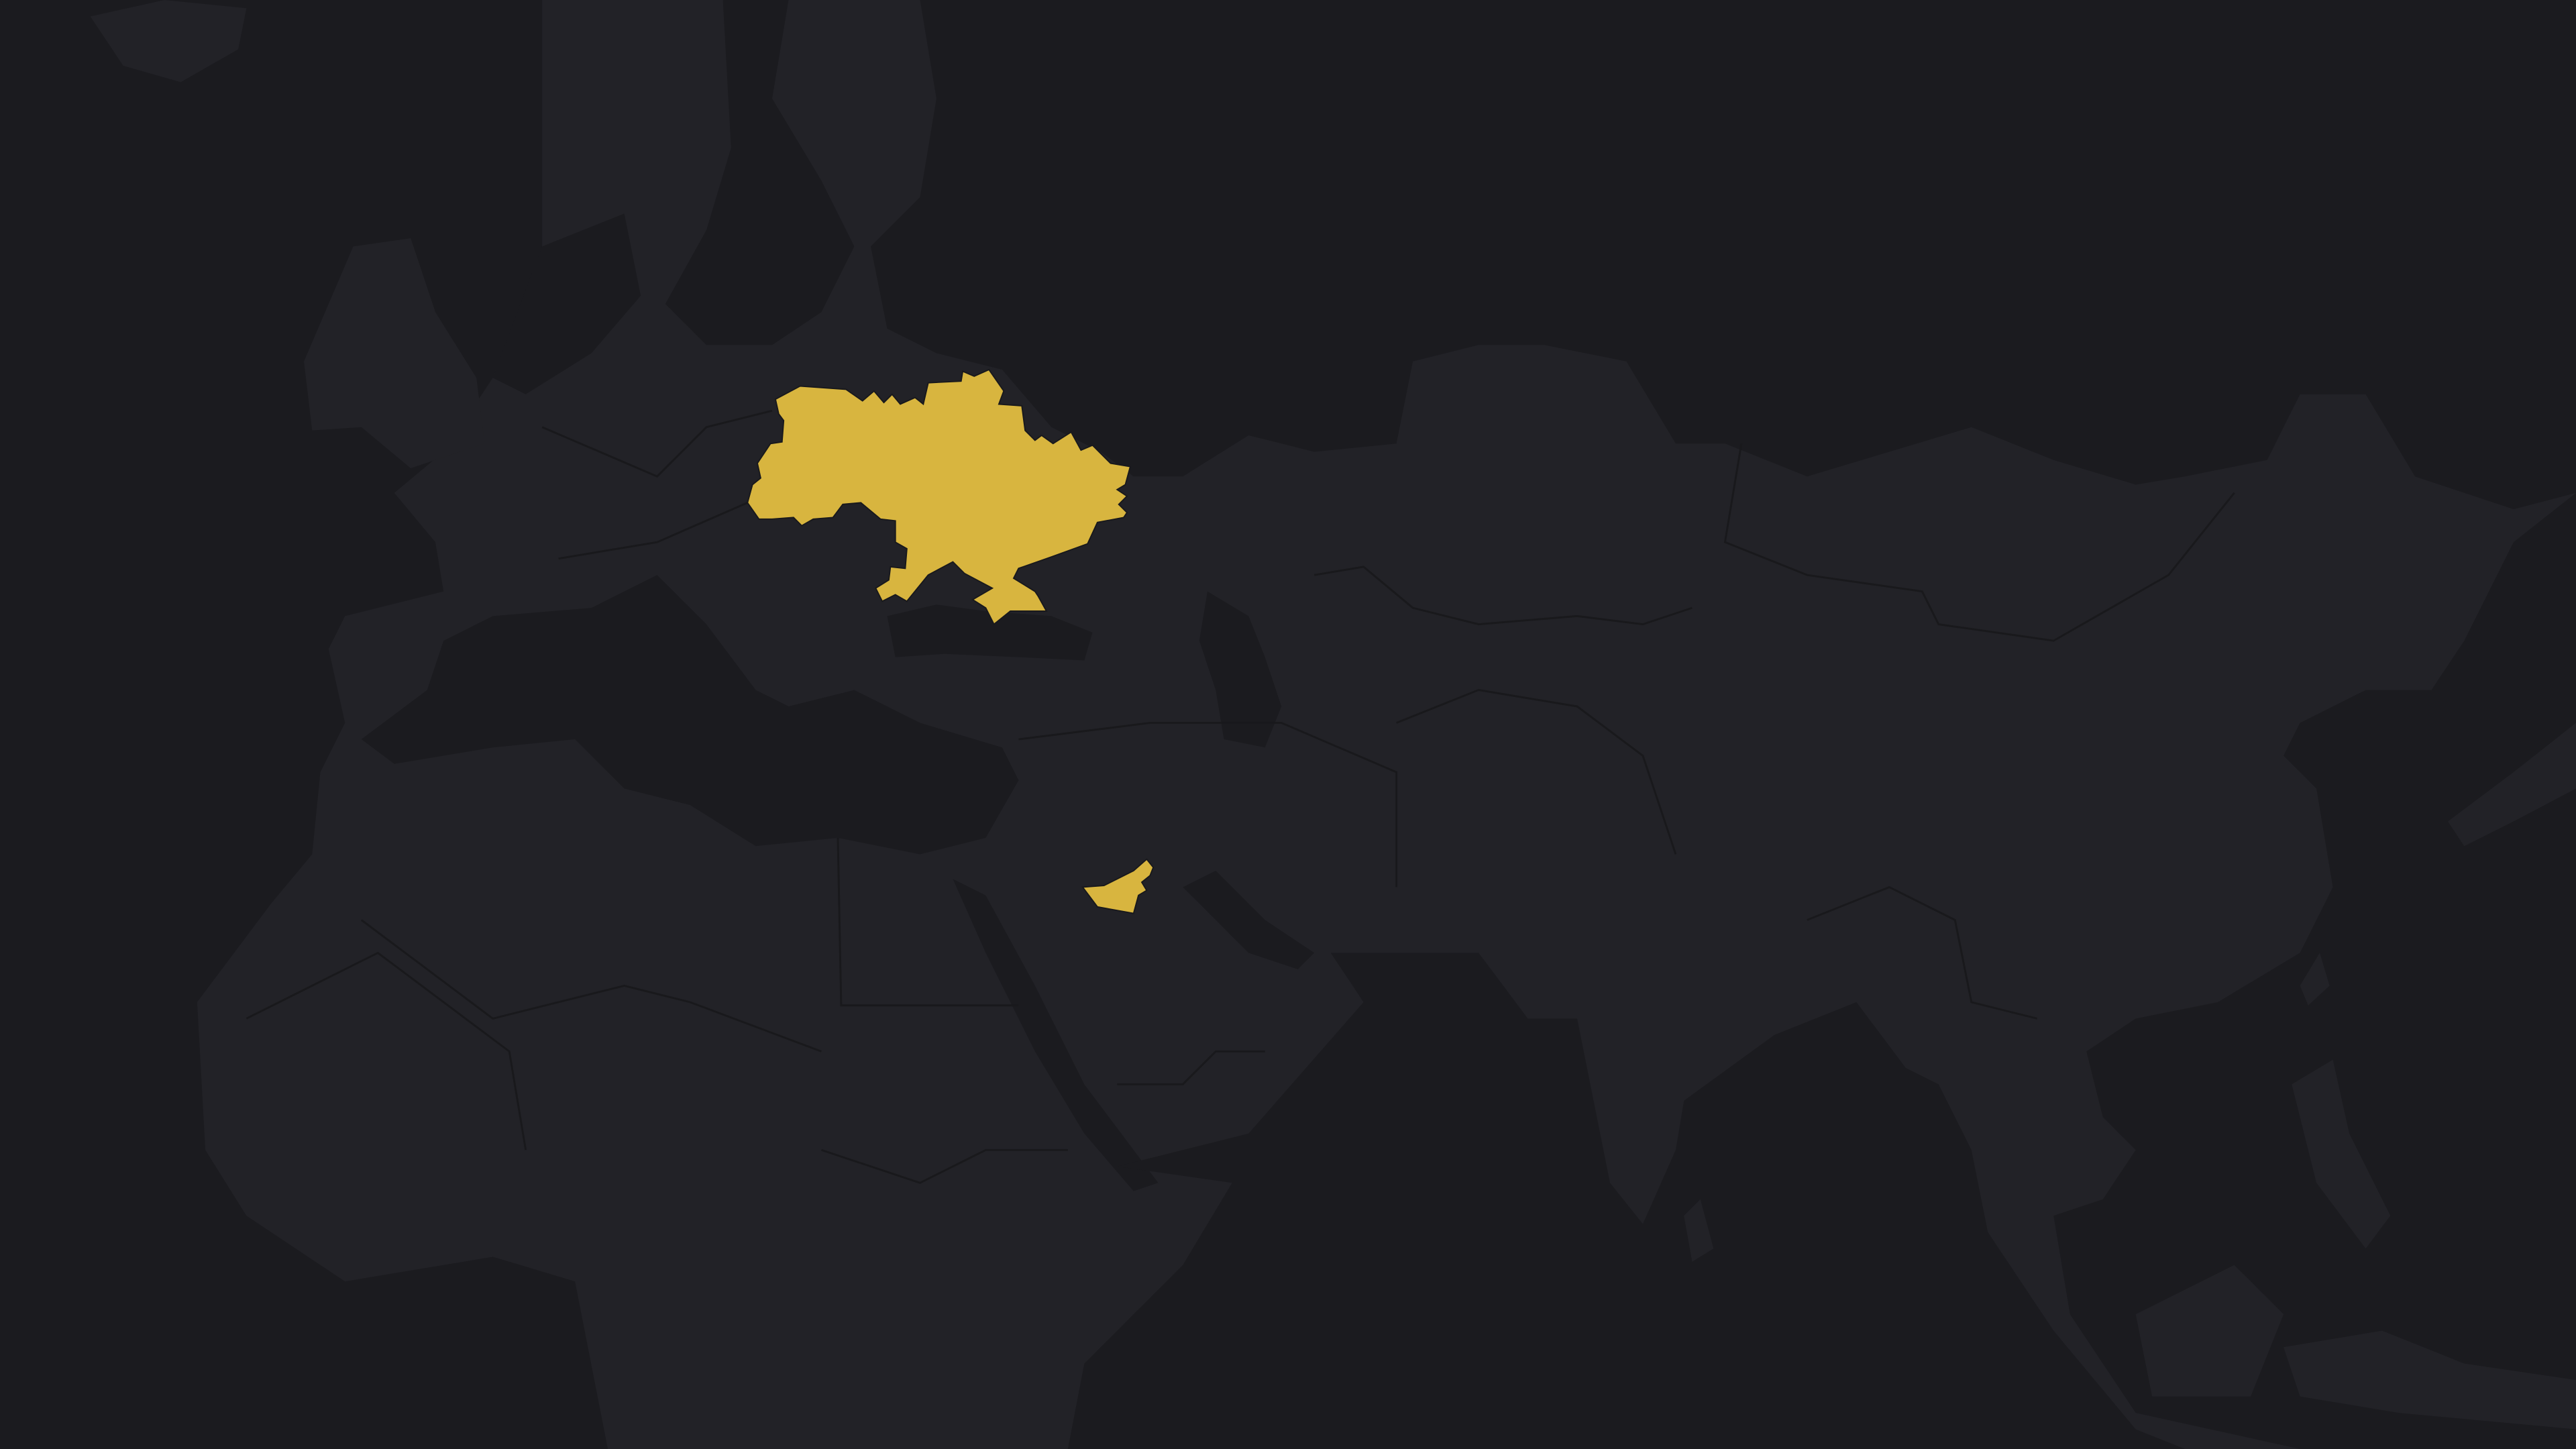 This screenshot has height=1449, width=2576. I want to click on indonesia-islands, so click(2430, 1380).